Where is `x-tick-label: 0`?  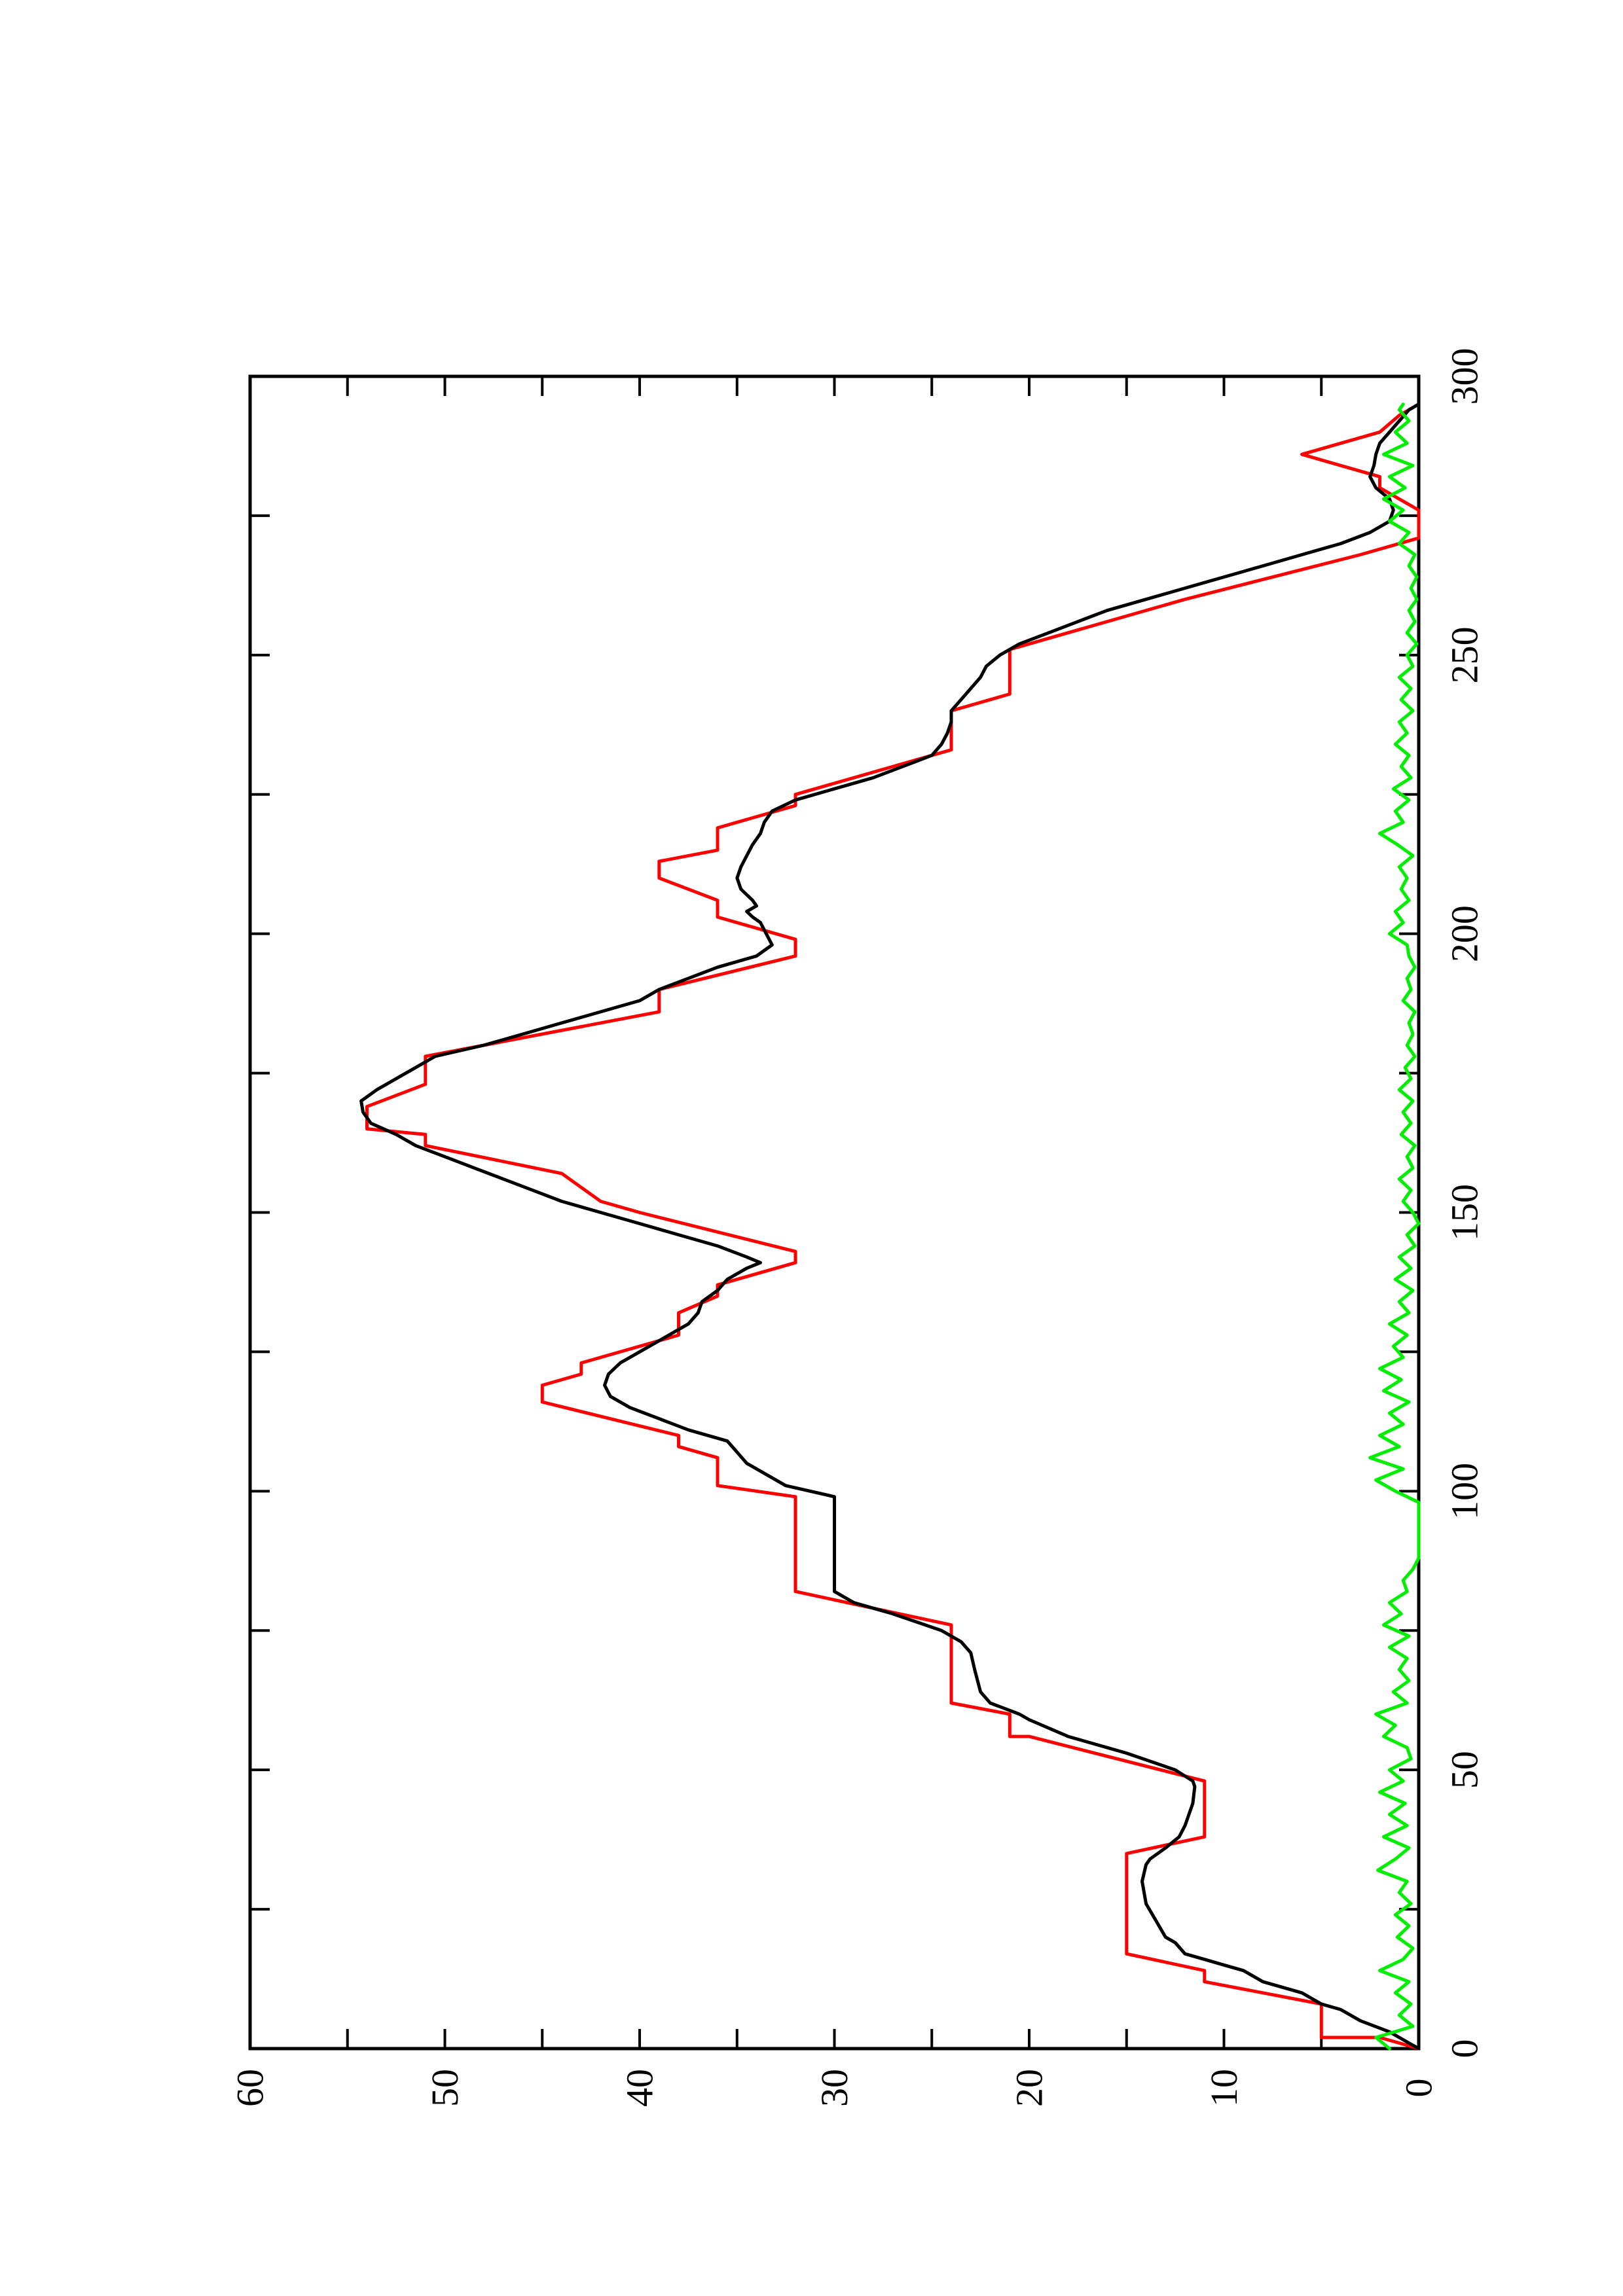
x-tick-label: 0 is located at coordinates (1465, 2048).